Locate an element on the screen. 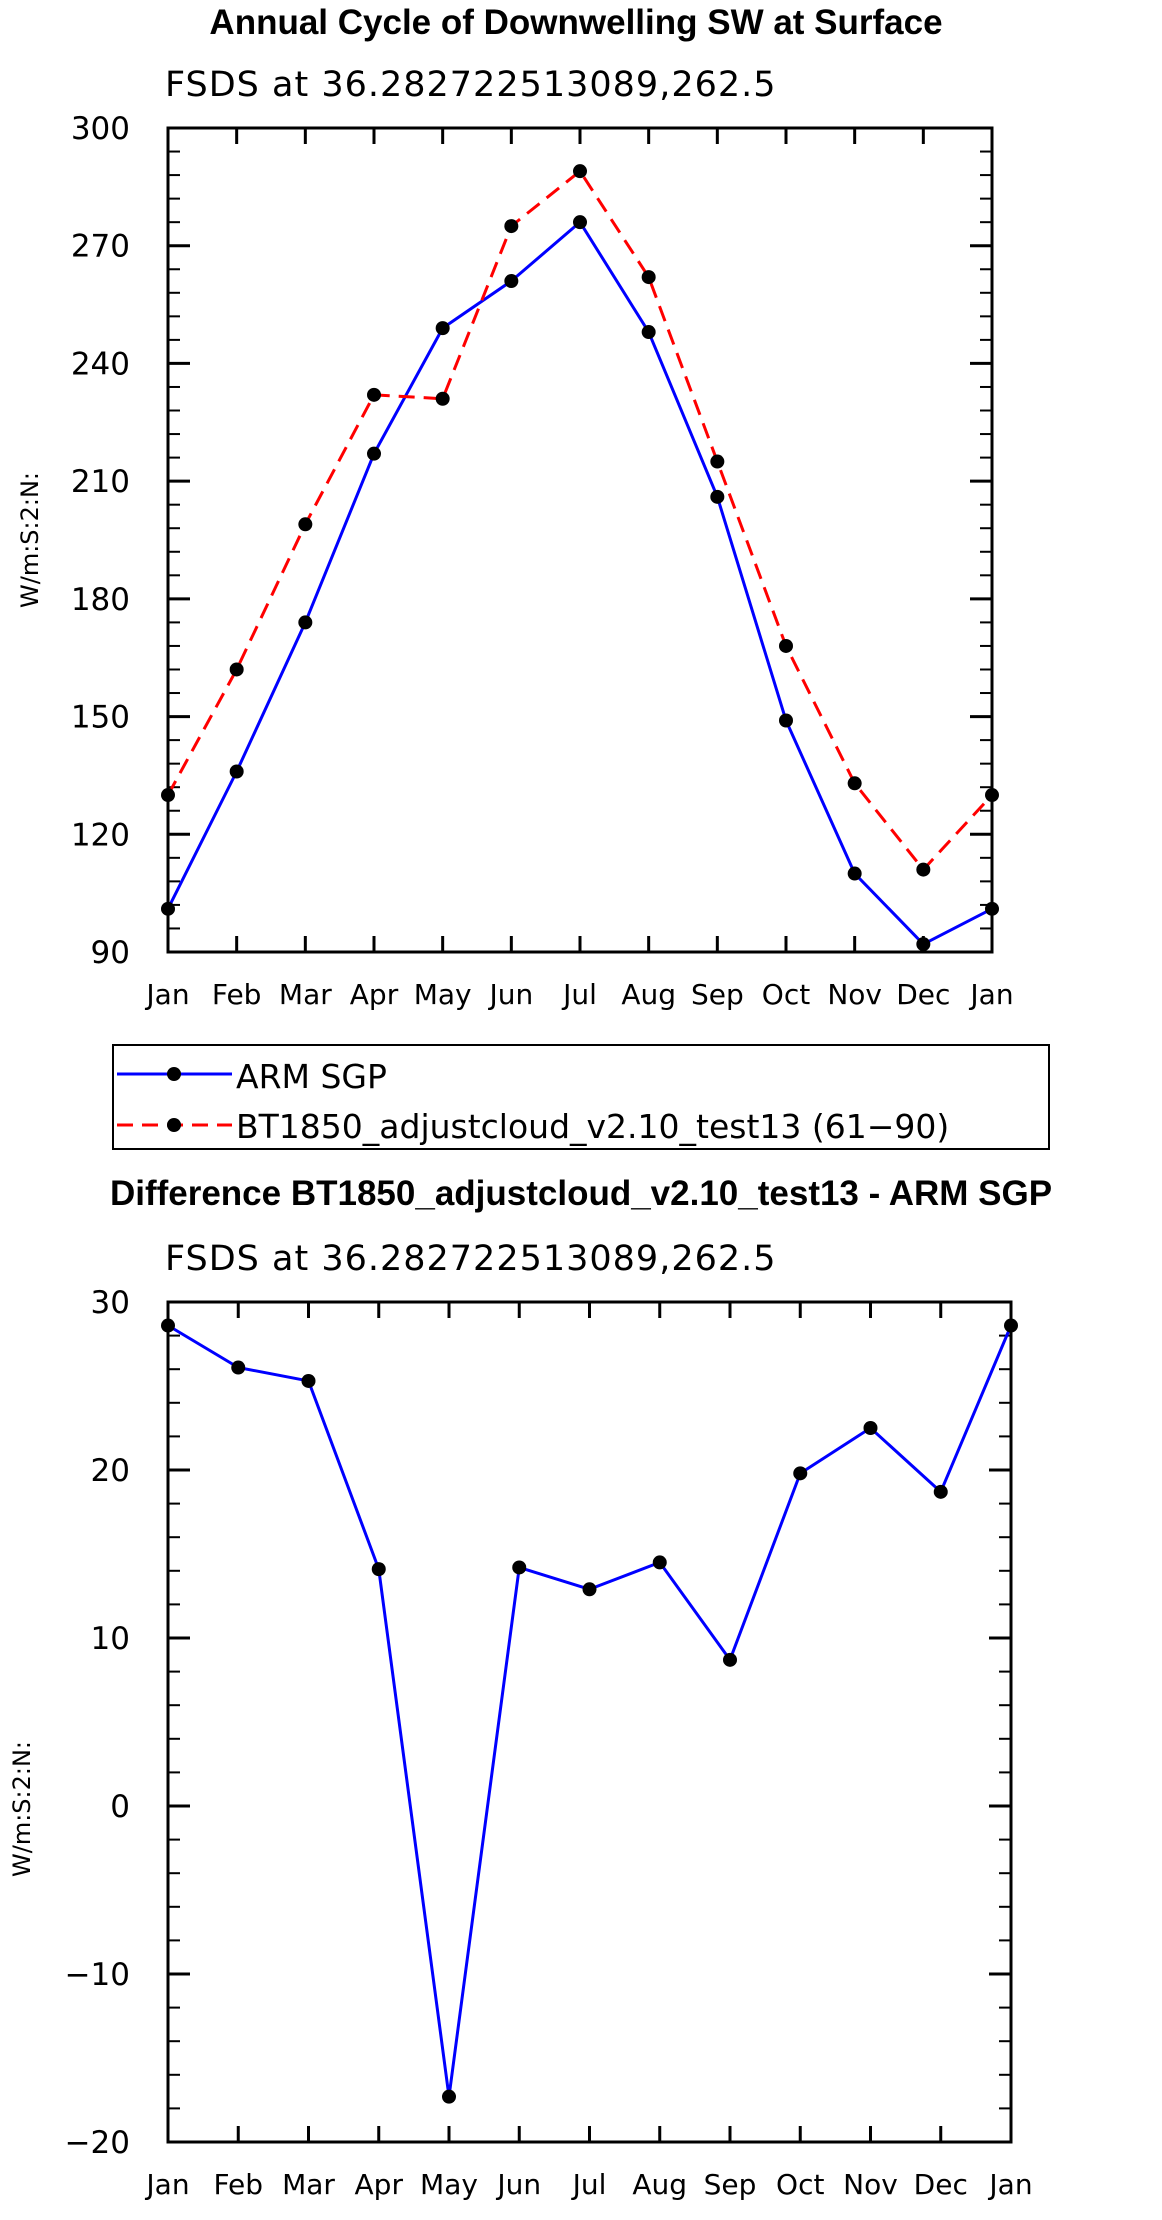 The image size is (1162, 2220). y-tick-label: 300 is located at coordinates (100, 129).